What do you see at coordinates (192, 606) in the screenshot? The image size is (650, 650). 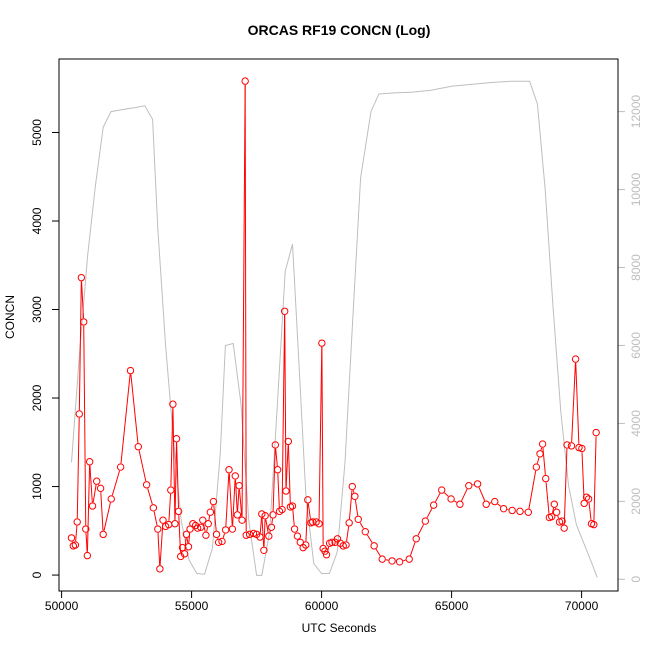 I see `x-tick-label: 55000` at bounding box center [192, 606].